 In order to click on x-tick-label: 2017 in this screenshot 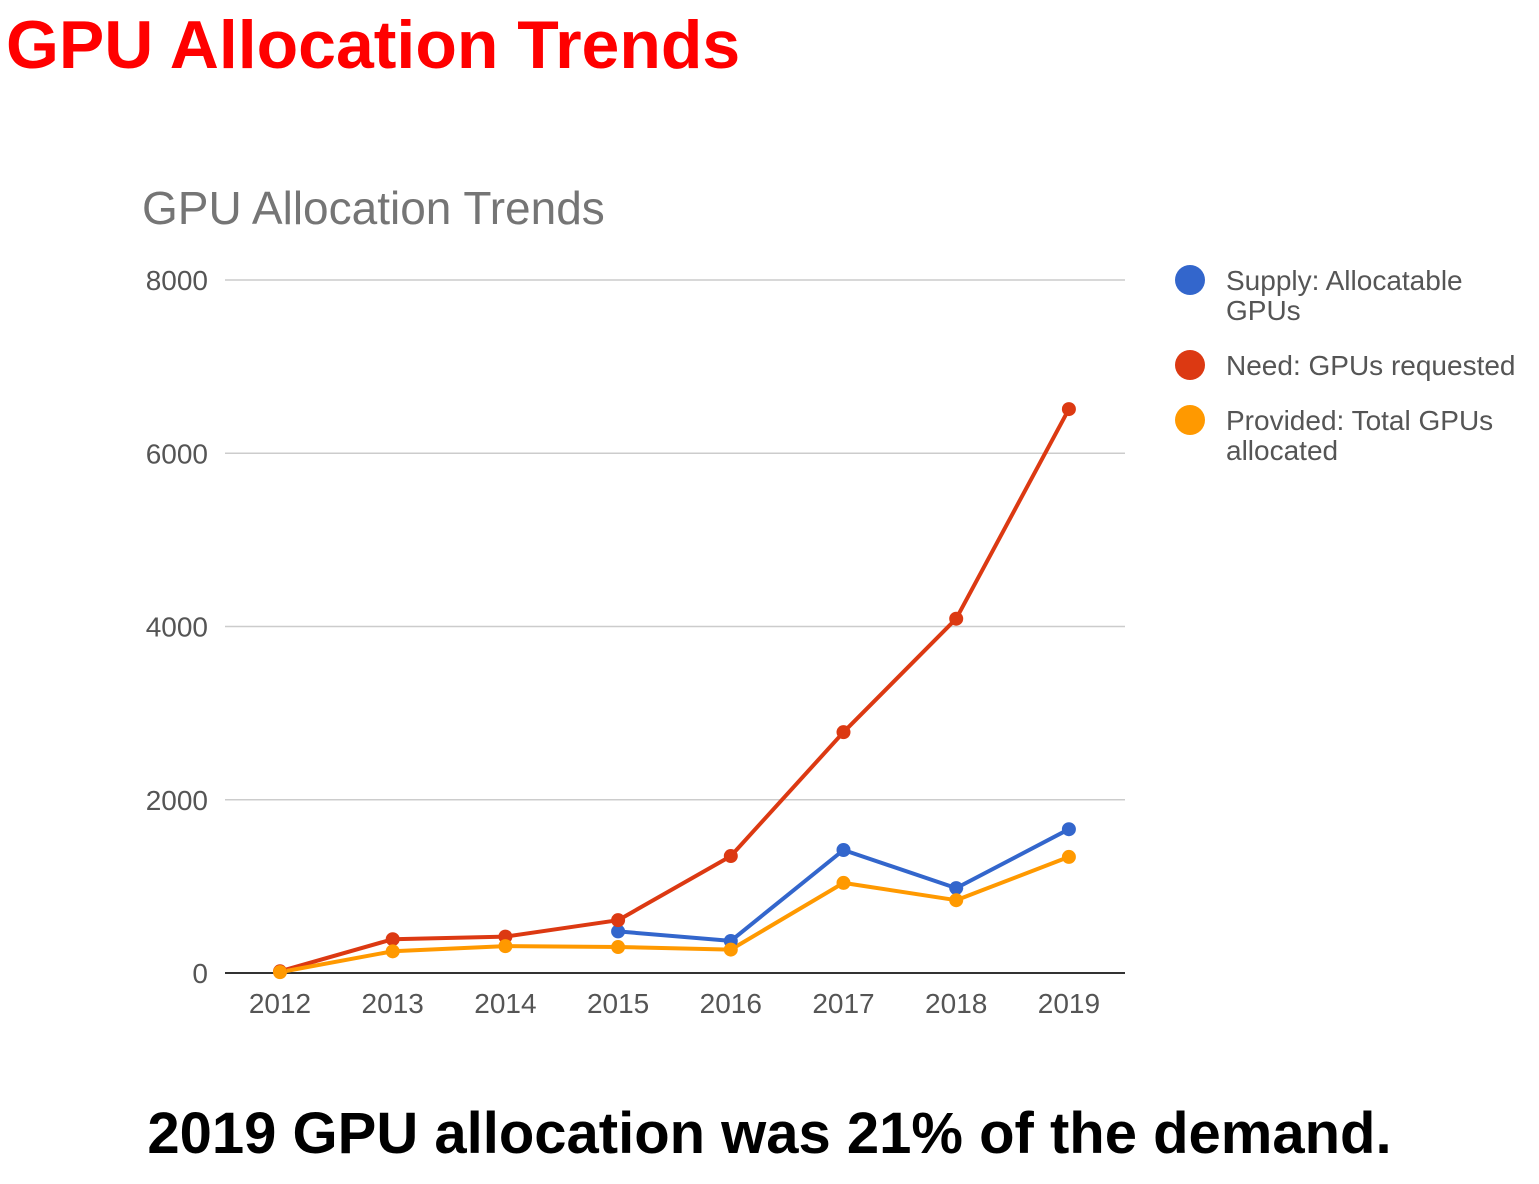, I will do `click(843, 1003)`.